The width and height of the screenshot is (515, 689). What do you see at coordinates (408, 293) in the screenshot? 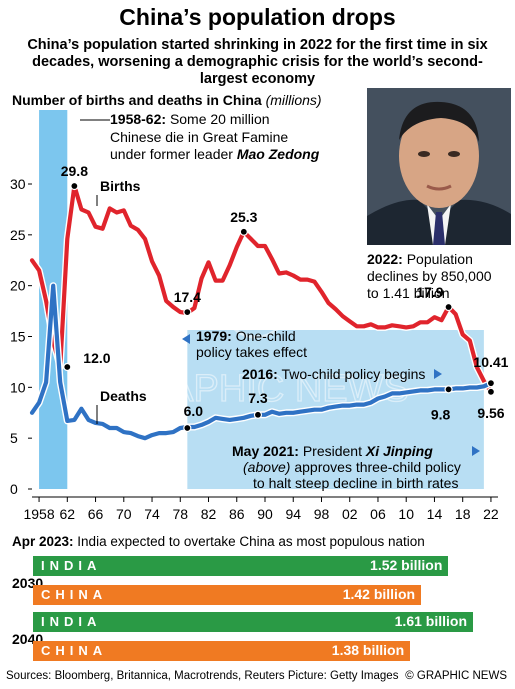
I see `svg-text: to 1.41 billion` at bounding box center [408, 293].